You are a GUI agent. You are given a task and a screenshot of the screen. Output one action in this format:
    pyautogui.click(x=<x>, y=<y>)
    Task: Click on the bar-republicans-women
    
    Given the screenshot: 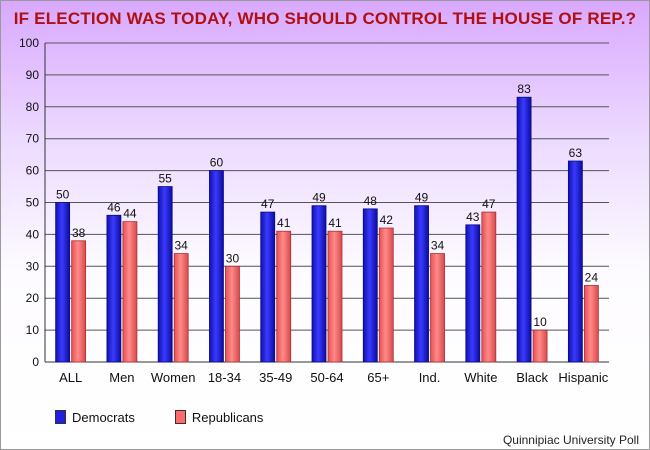 What is the action you would take?
    pyautogui.click(x=181, y=308)
    